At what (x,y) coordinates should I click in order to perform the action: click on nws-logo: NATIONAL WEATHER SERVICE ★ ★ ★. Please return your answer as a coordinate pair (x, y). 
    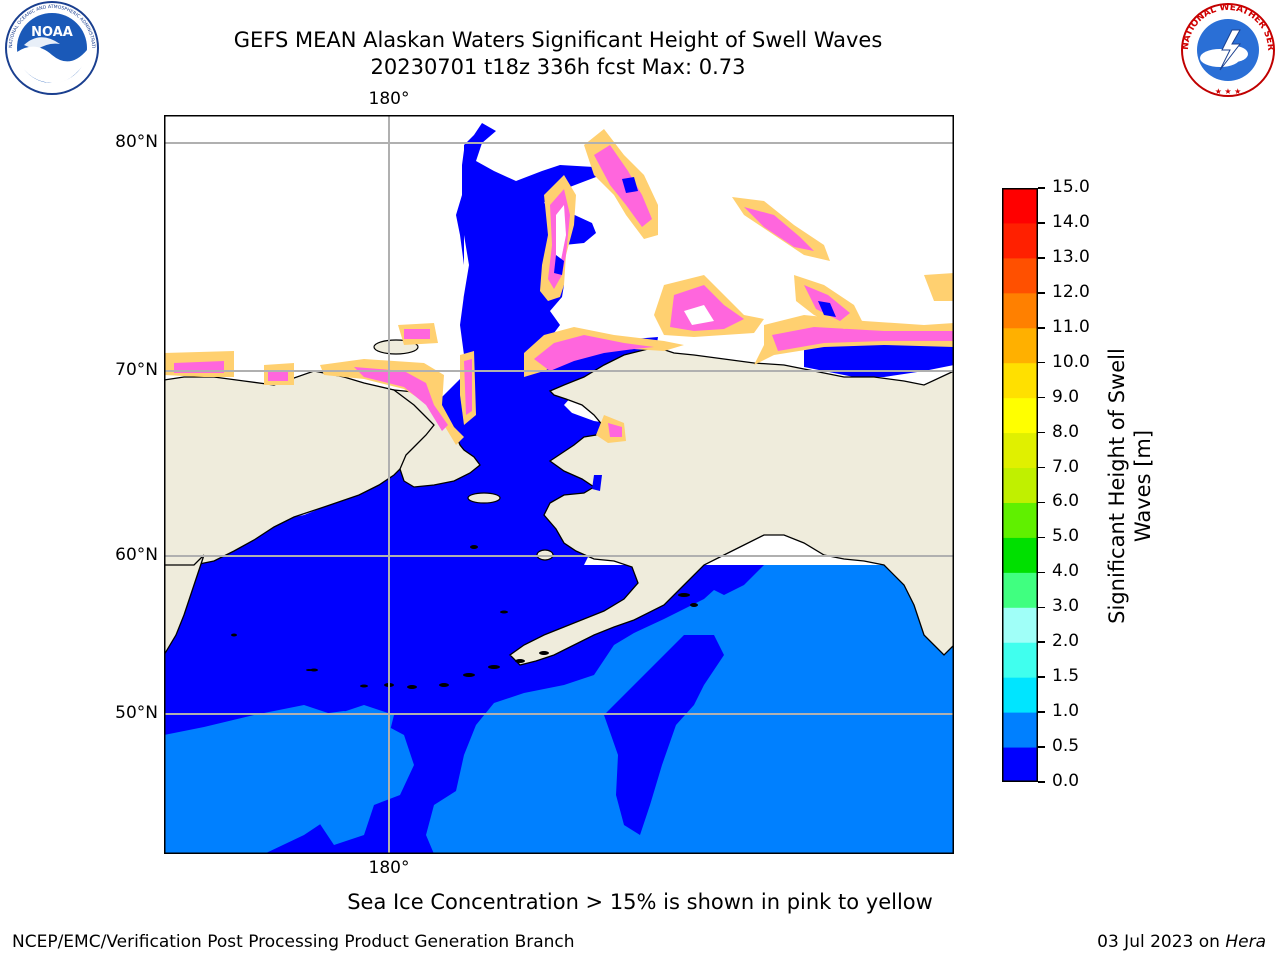
    Looking at the image, I should click on (1225, 48).